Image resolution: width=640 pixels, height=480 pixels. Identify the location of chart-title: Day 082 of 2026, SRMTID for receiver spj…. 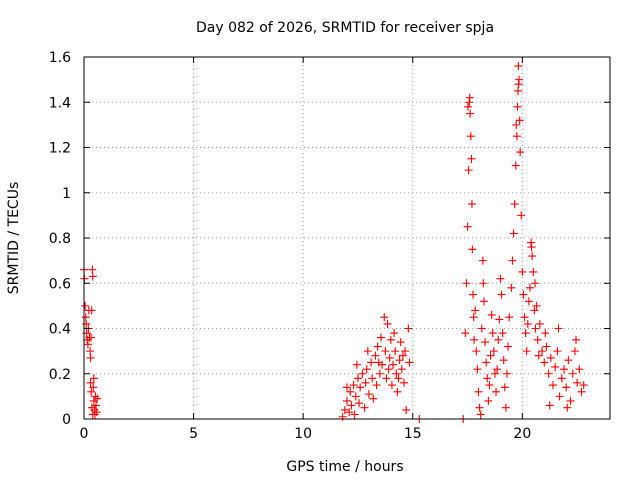
(345, 28).